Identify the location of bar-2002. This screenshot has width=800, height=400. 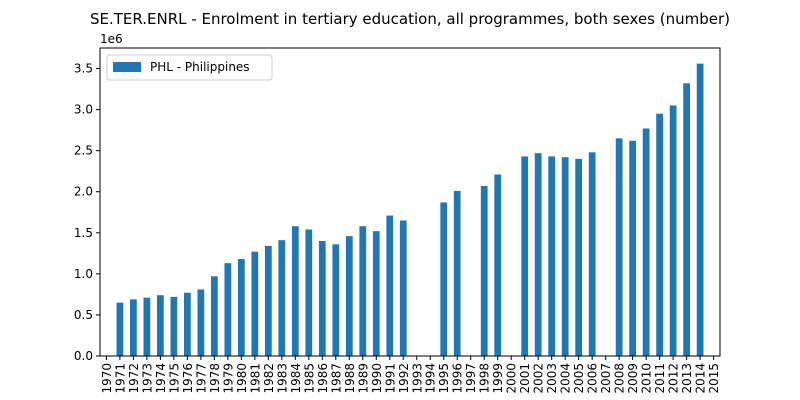
(538, 254).